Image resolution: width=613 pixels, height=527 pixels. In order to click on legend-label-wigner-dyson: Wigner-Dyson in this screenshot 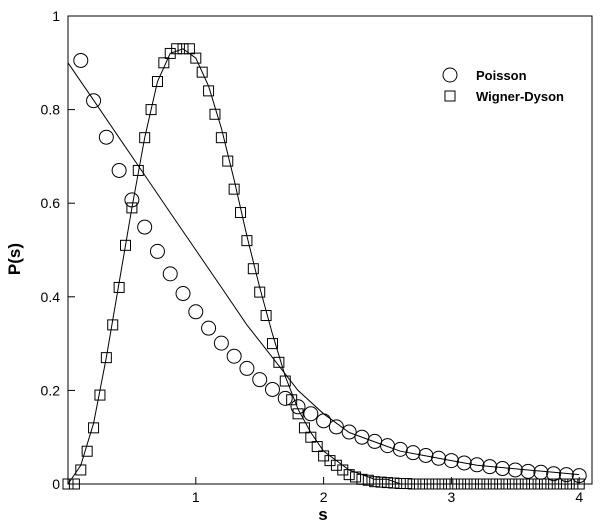, I will do `click(520, 96)`.